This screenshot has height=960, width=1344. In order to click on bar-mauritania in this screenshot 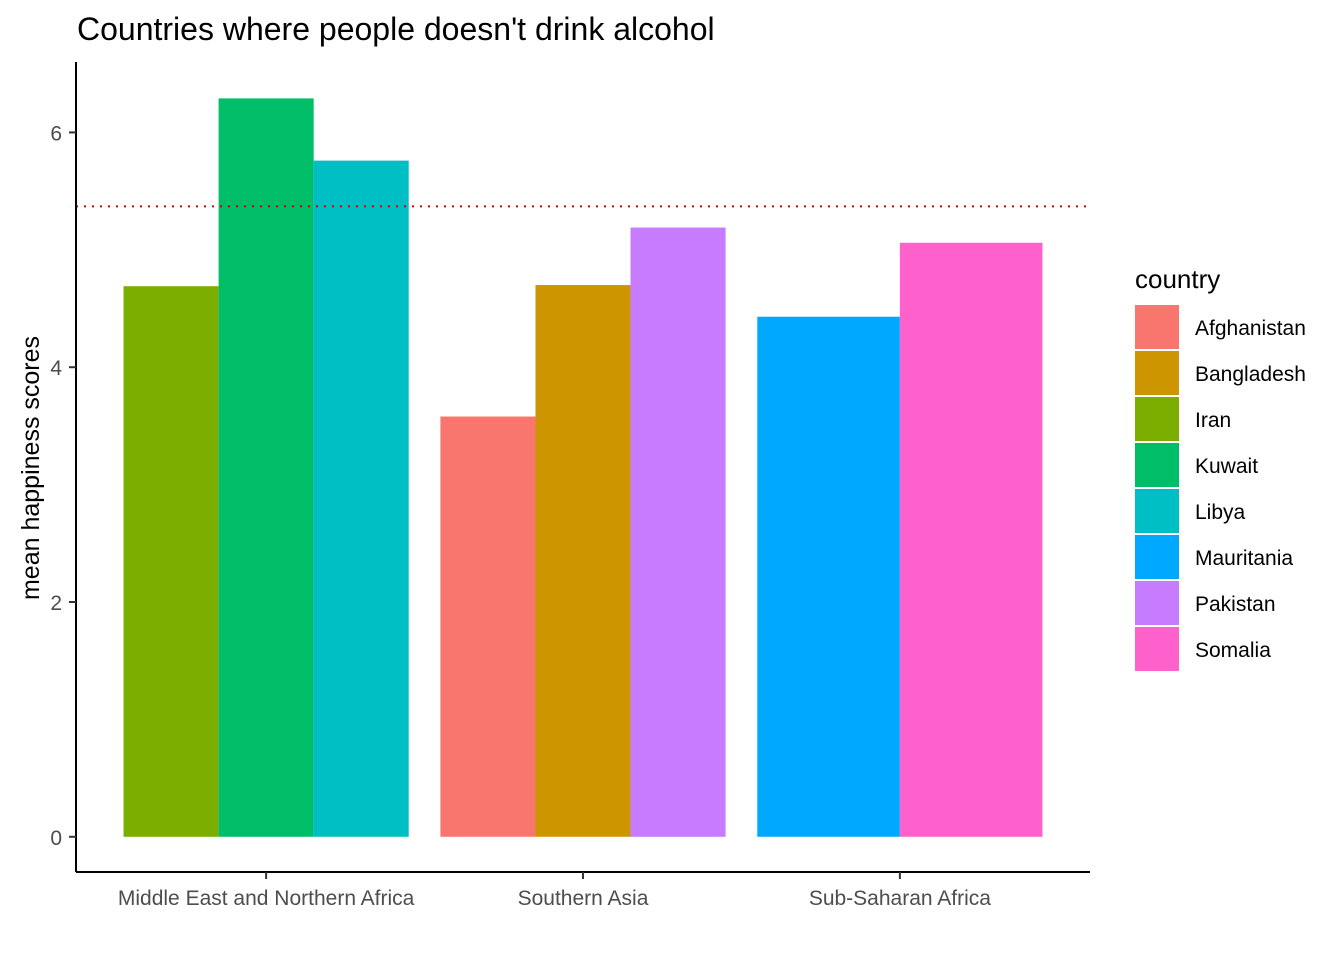, I will do `click(828, 576)`.